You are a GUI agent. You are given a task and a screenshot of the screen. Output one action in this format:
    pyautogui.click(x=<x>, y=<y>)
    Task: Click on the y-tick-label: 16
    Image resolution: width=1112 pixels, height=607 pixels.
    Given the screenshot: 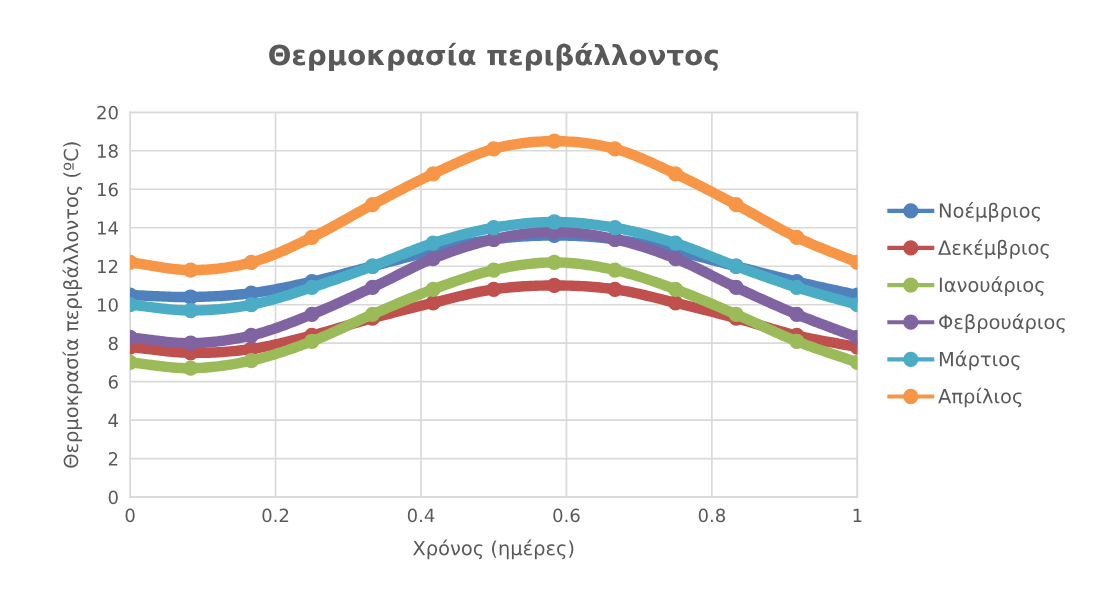 What is the action you would take?
    pyautogui.click(x=108, y=189)
    